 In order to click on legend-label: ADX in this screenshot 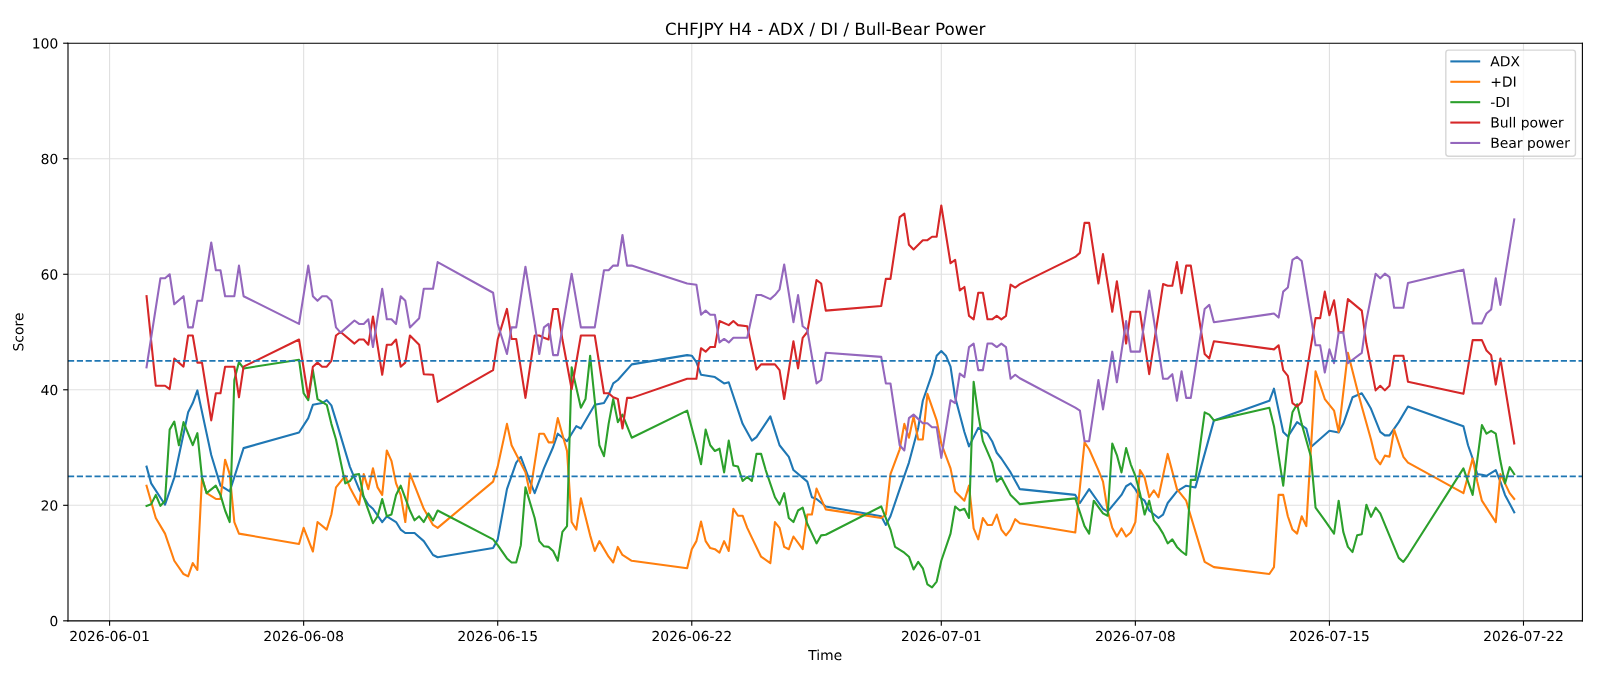, I will do `click(1505, 61)`.